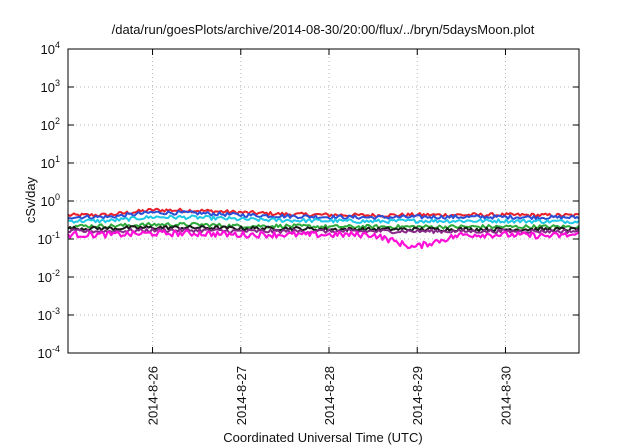 This screenshot has width=640, height=448. What do you see at coordinates (50, 48) in the screenshot?
I see `y-tick-label: 10⁴` at bounding box center [50, 48].